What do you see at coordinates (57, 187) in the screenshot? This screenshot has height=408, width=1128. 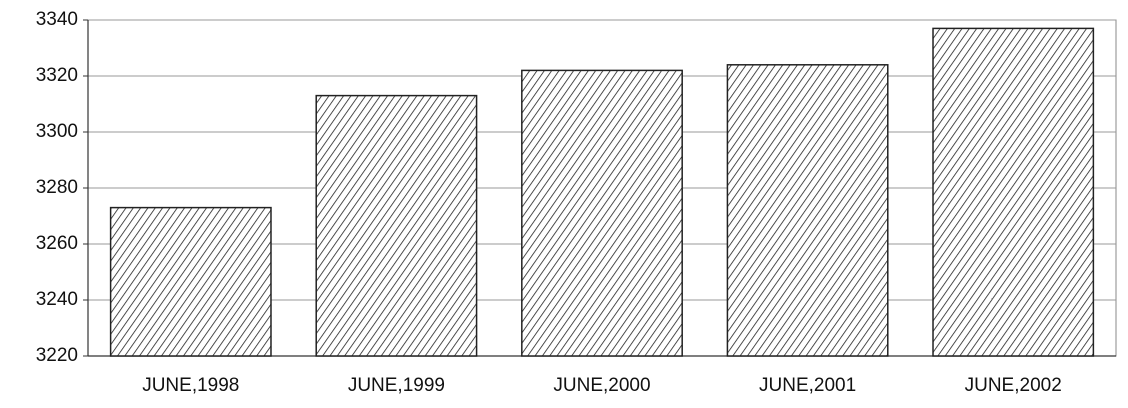 I see `y-tick-label: 3280` at bounding box center [57, 187].